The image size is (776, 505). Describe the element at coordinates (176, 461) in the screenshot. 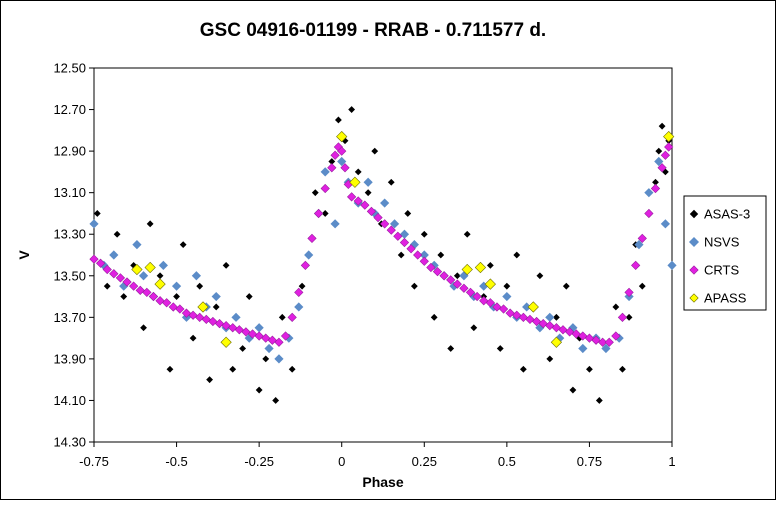

I see `x-tick-label: -0.5` at that location.